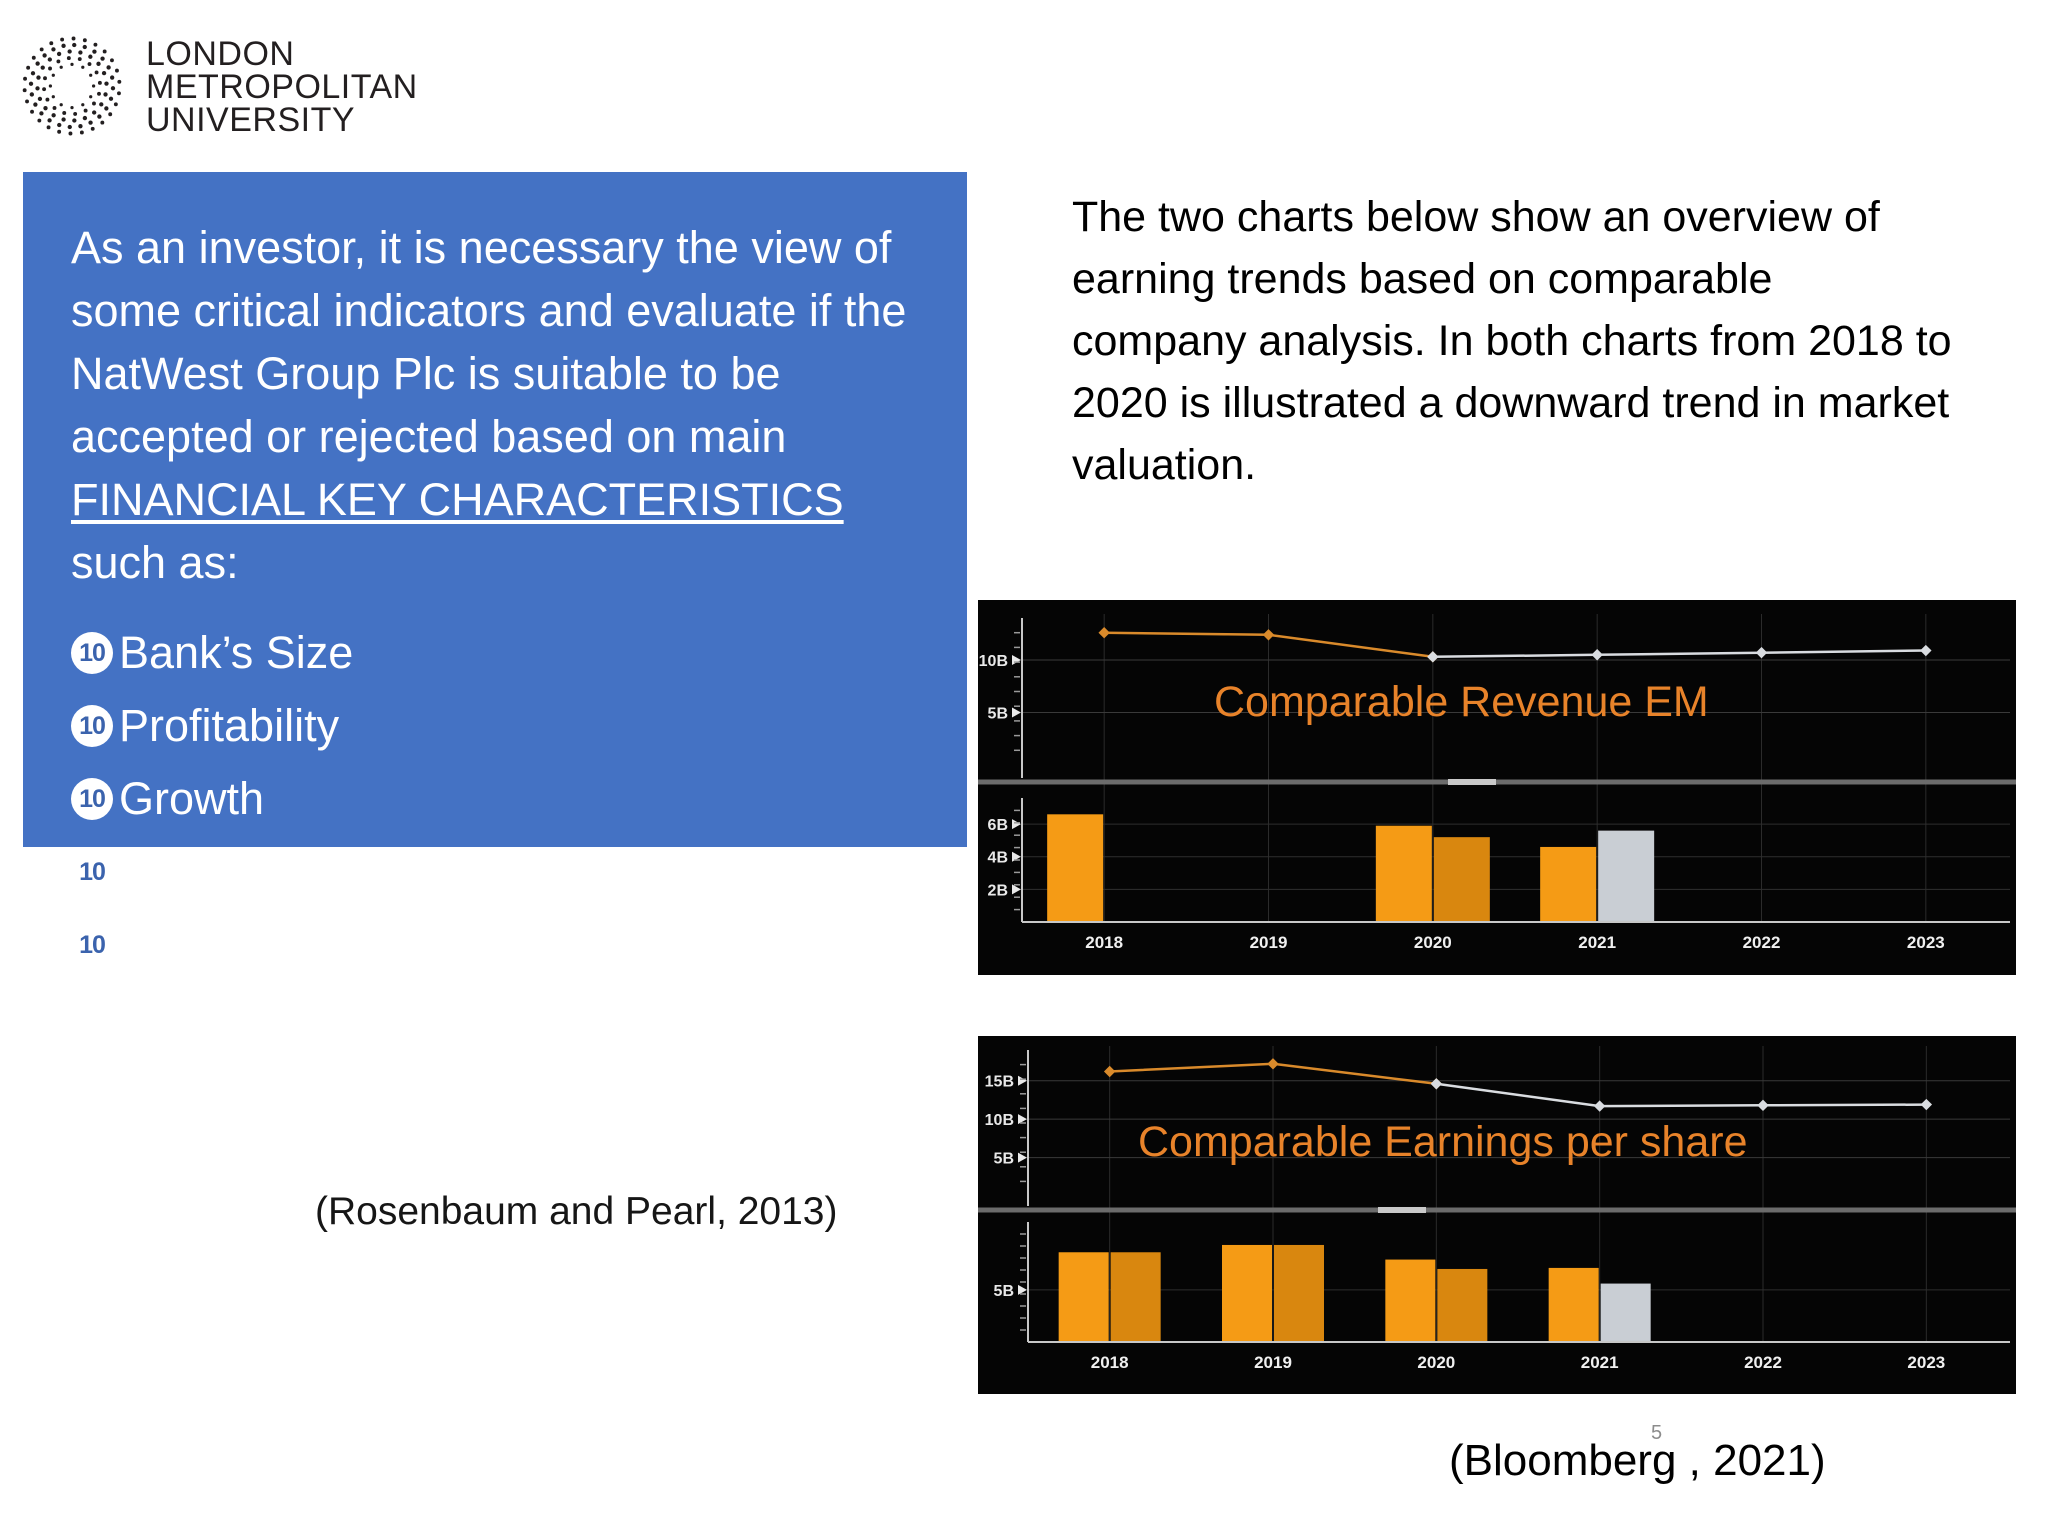 This screenshot has height=1536, width=2048. What do you see at coordinates (1637, 1460) in the screenshot?
I see `bloomberg-citation: (Bloomberg , 2021)` at bounding box center [1637, 1460].